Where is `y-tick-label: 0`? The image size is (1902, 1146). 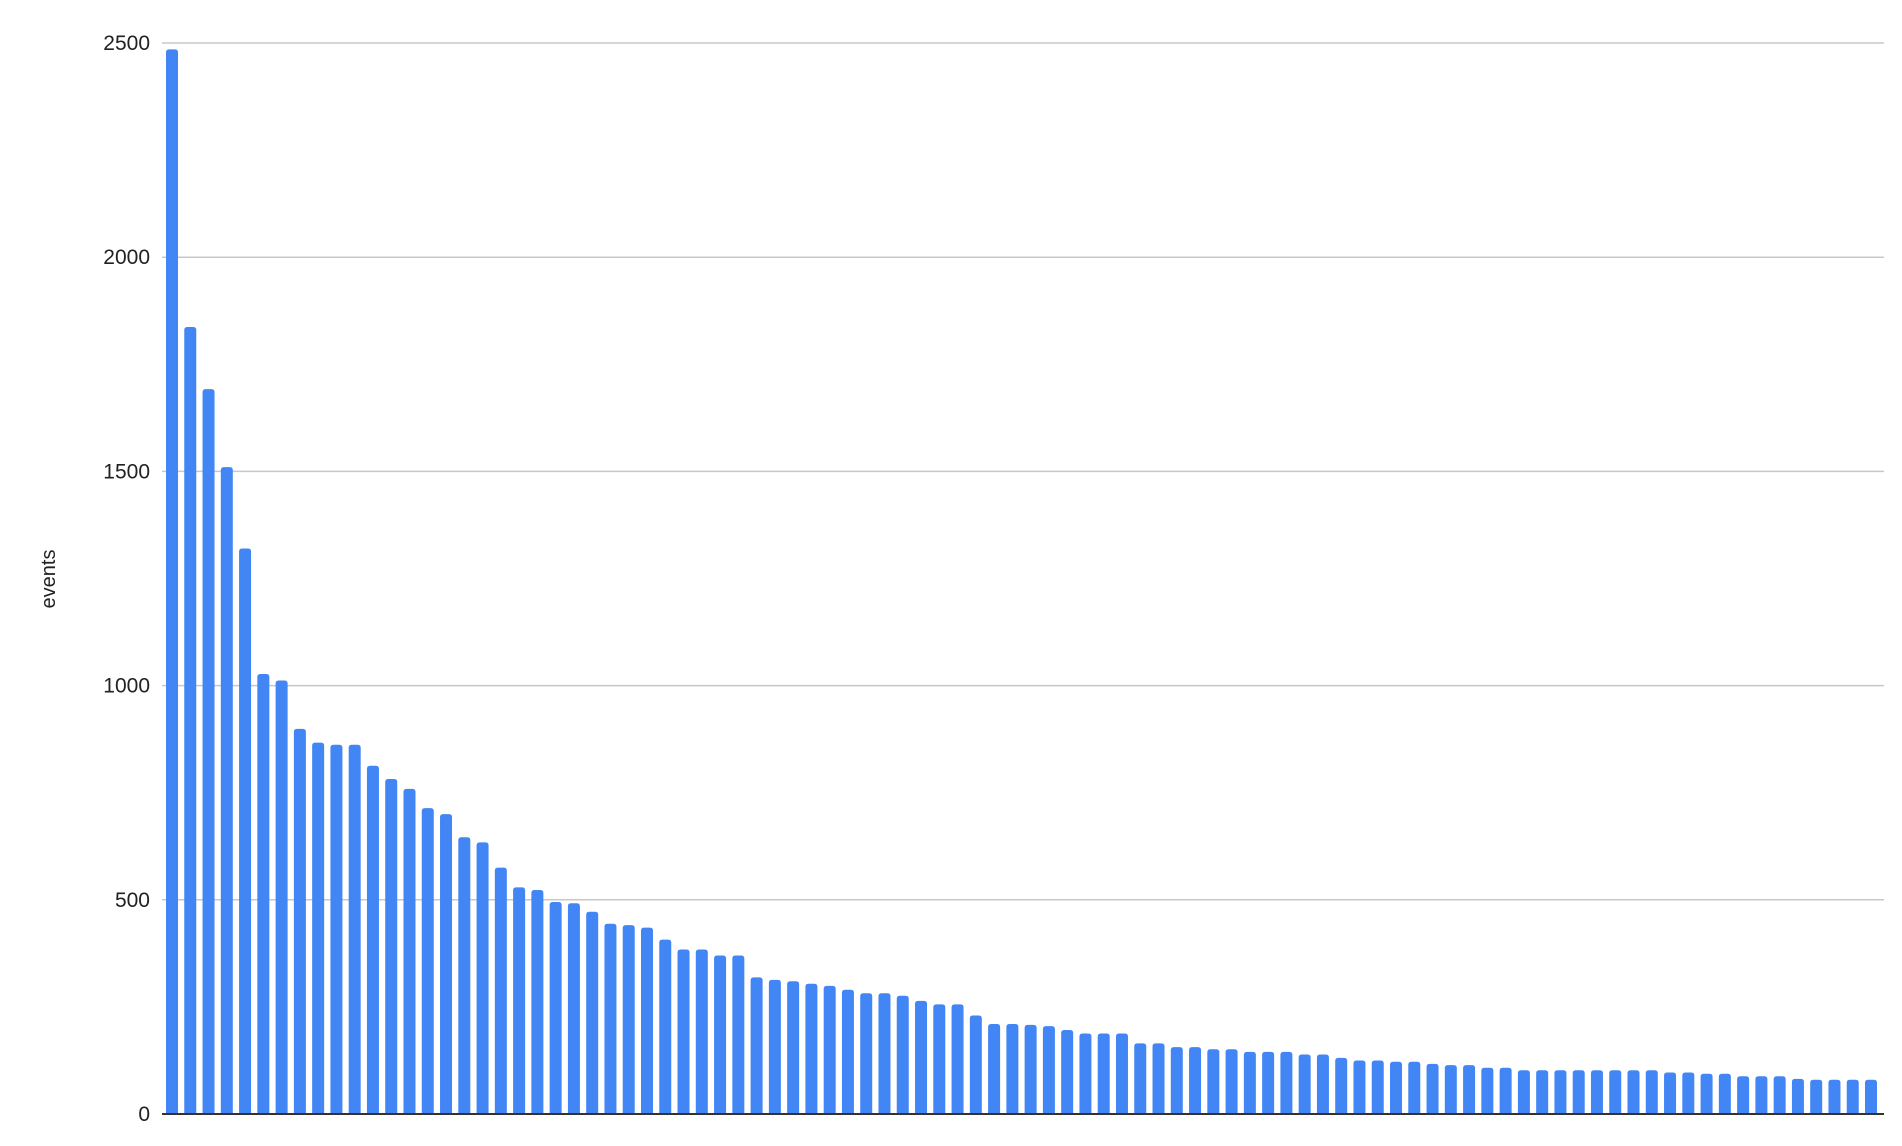 y-tick-label: 0 is located at coordinates (144, 1114).